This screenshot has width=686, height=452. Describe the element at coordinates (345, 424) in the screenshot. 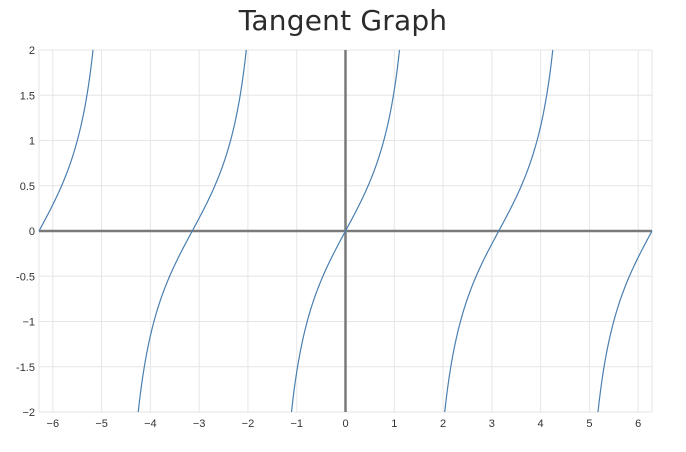

I see `x-tick-label: 0` at that location.